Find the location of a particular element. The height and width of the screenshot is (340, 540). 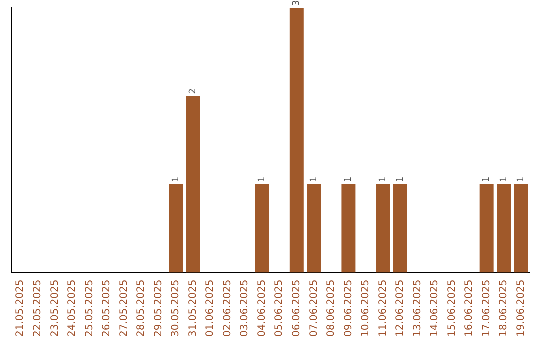

x-tick-label: 15.06.2025 is located at coordinates (452, 309).